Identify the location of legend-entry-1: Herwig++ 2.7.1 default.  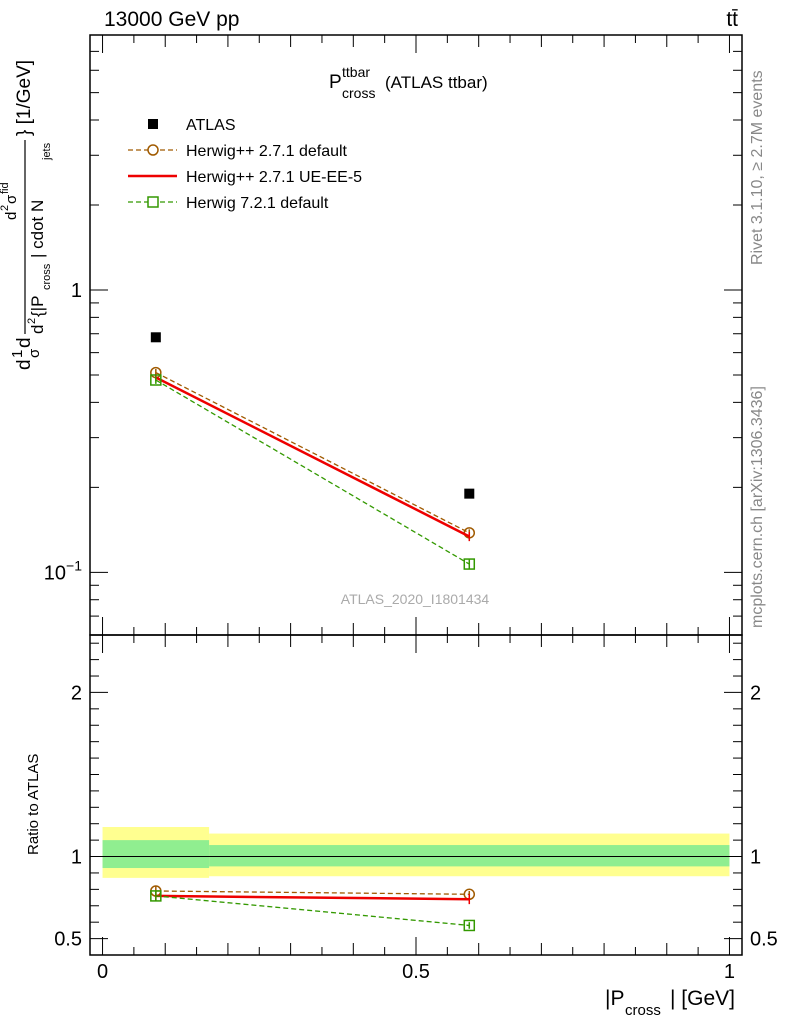
(238, 151).